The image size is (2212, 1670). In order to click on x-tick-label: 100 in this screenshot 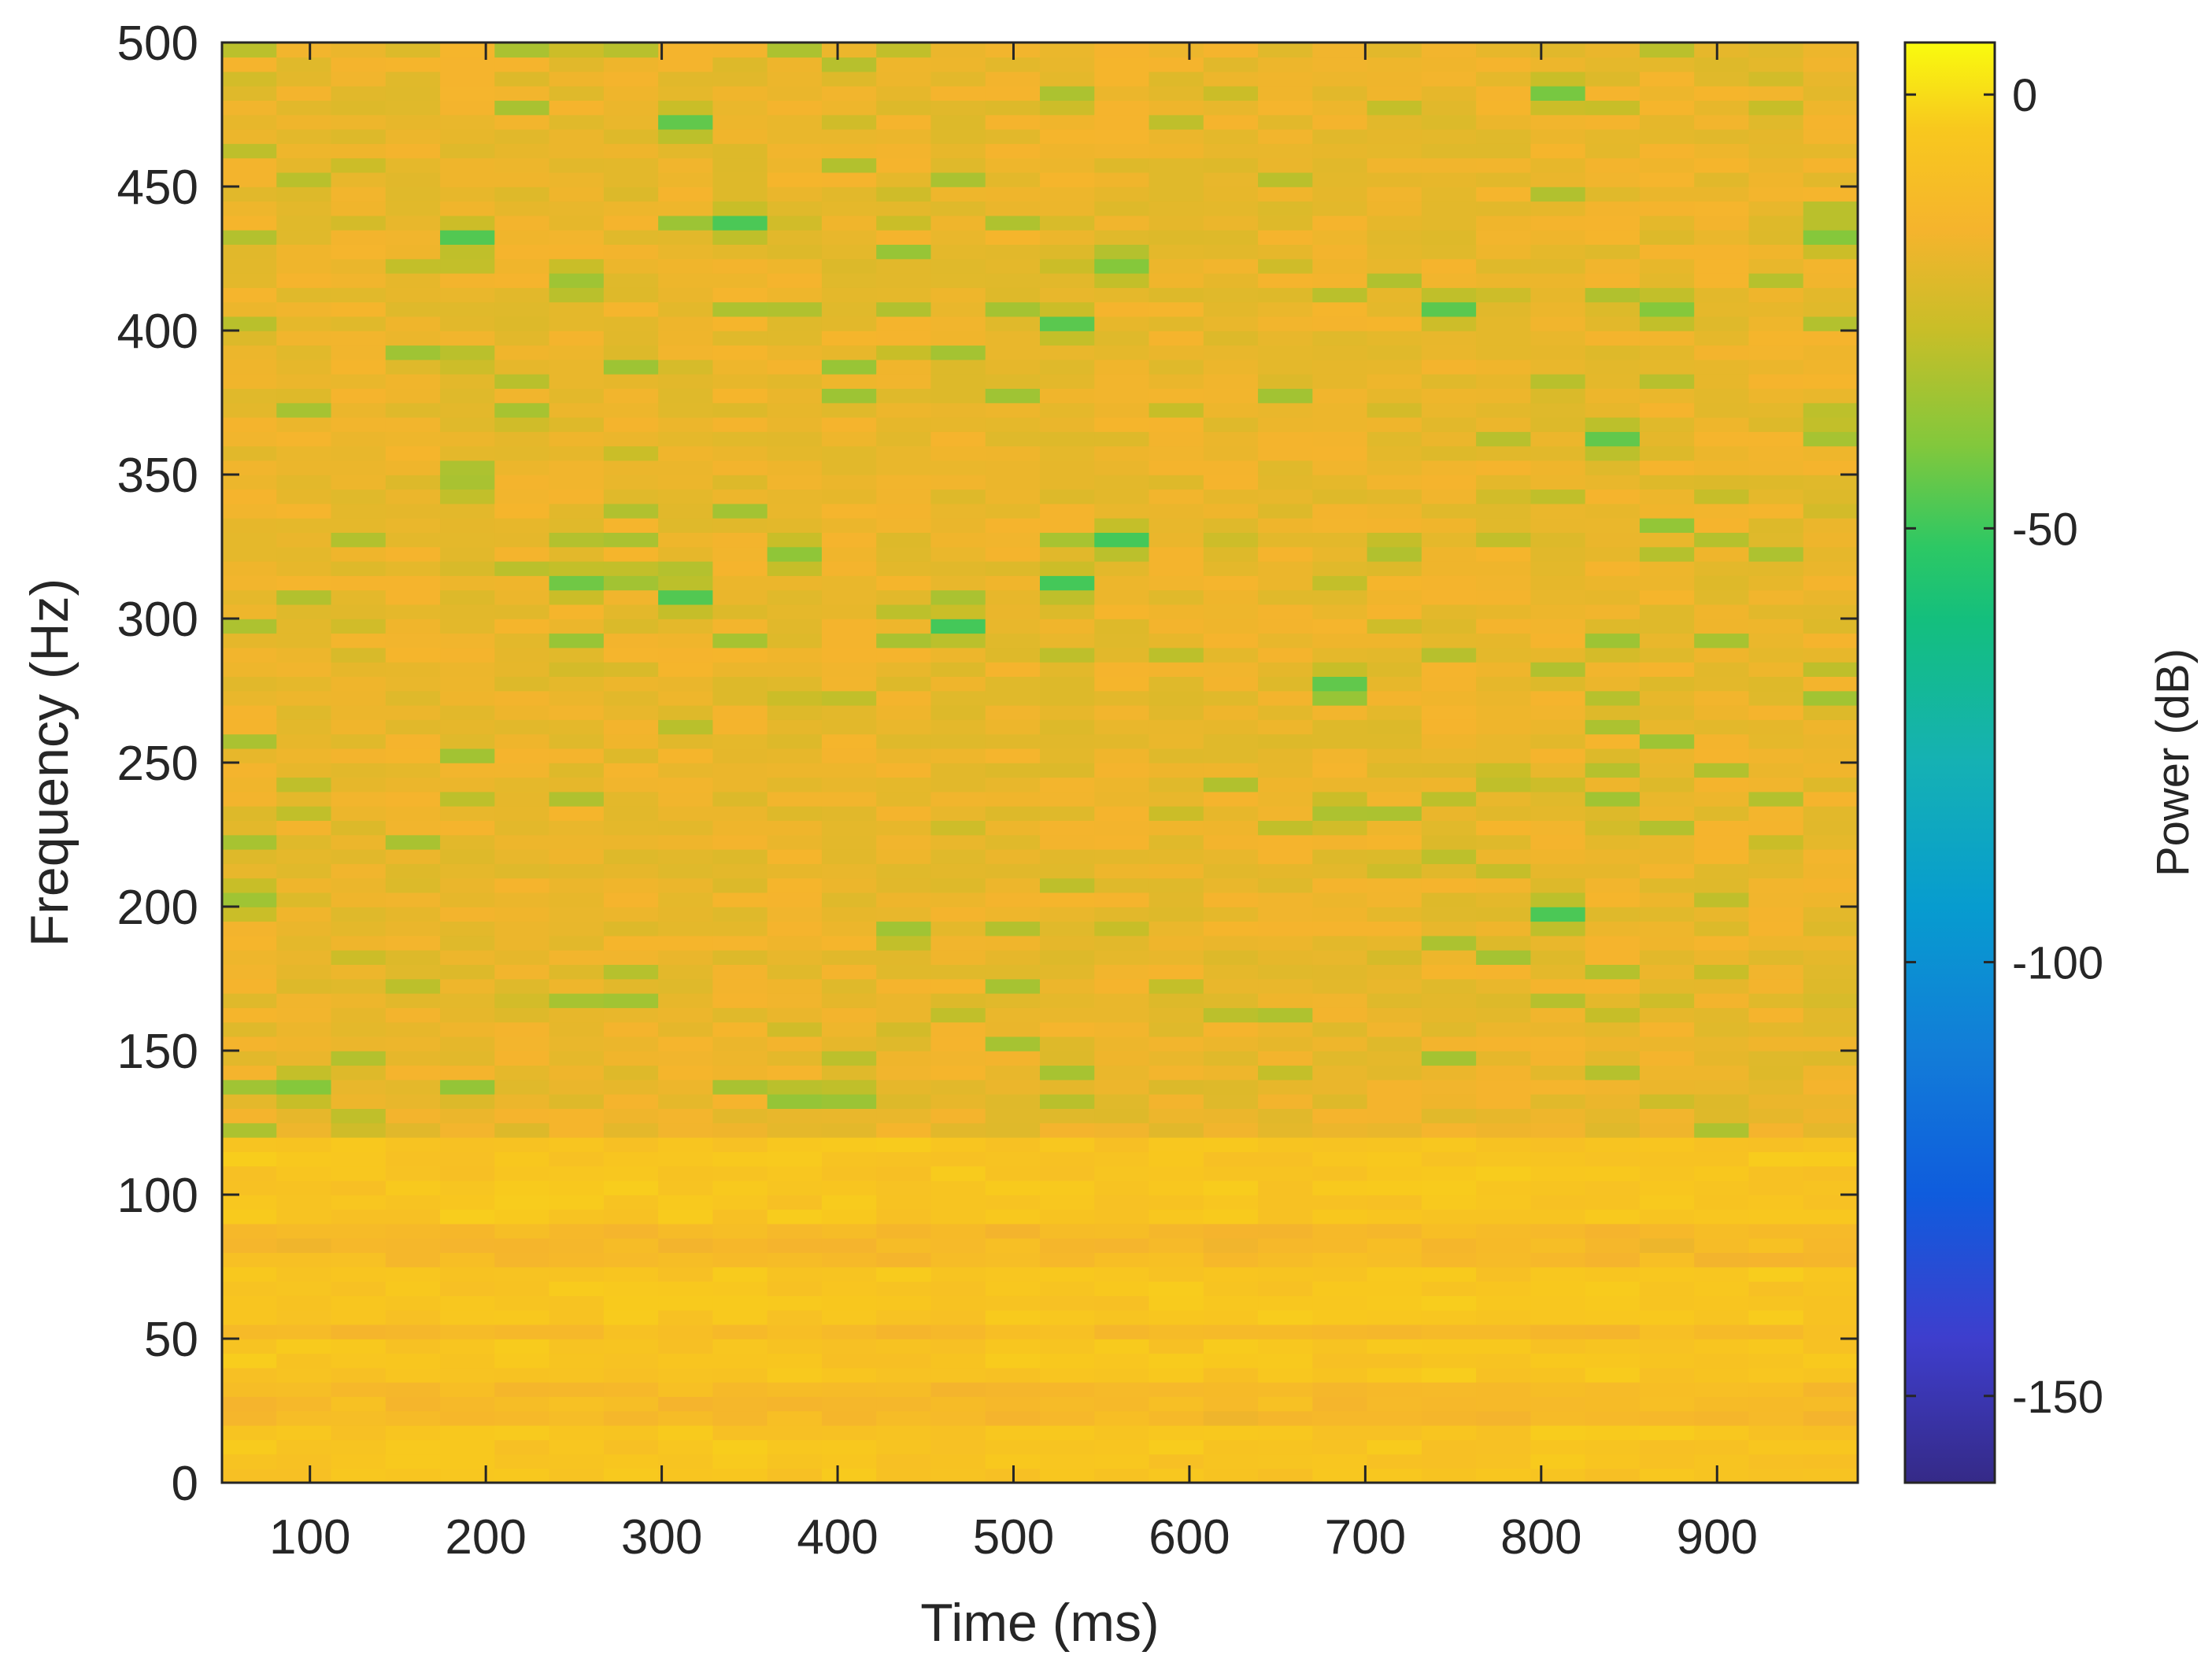, I will do `click(309, 1538)`.